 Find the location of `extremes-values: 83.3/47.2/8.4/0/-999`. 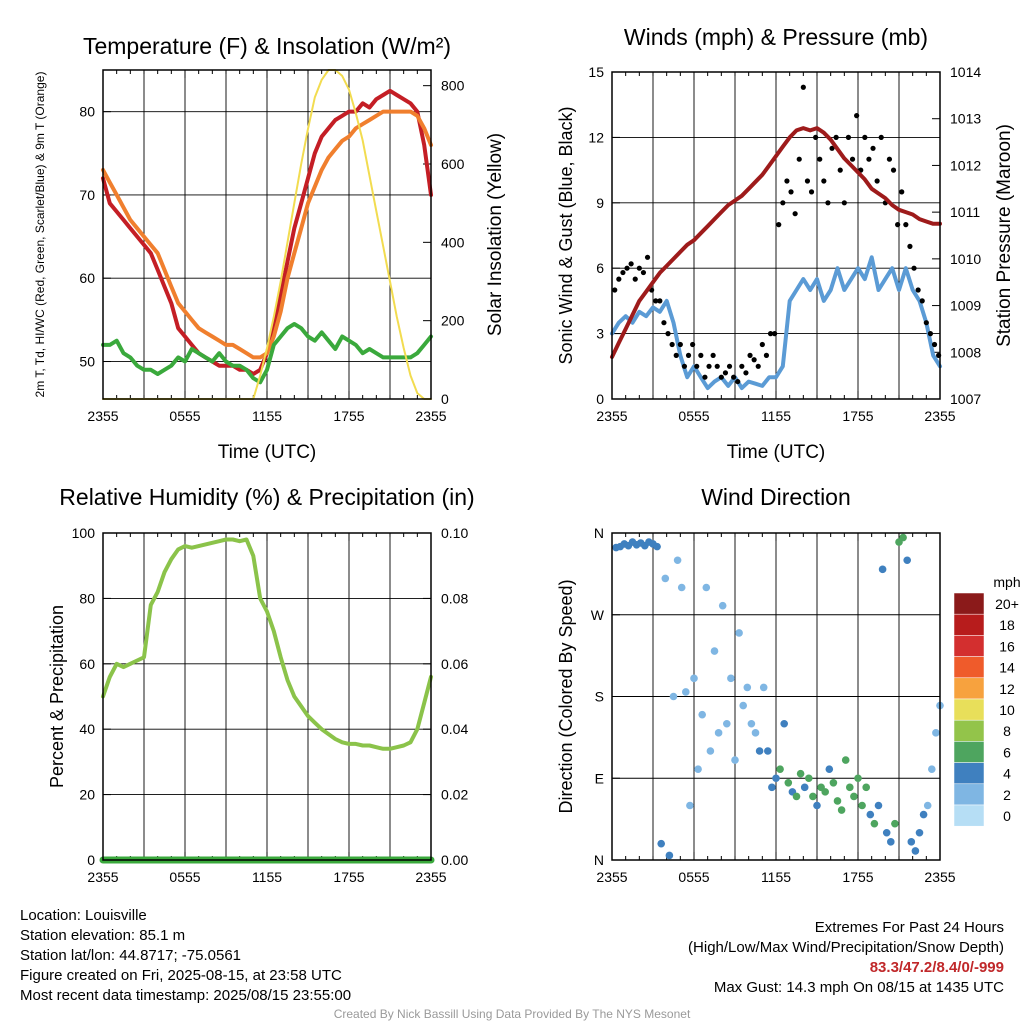

extremes-values: 83.3/47.2/8.4/0/-999 is located at coordinates (936, 967).